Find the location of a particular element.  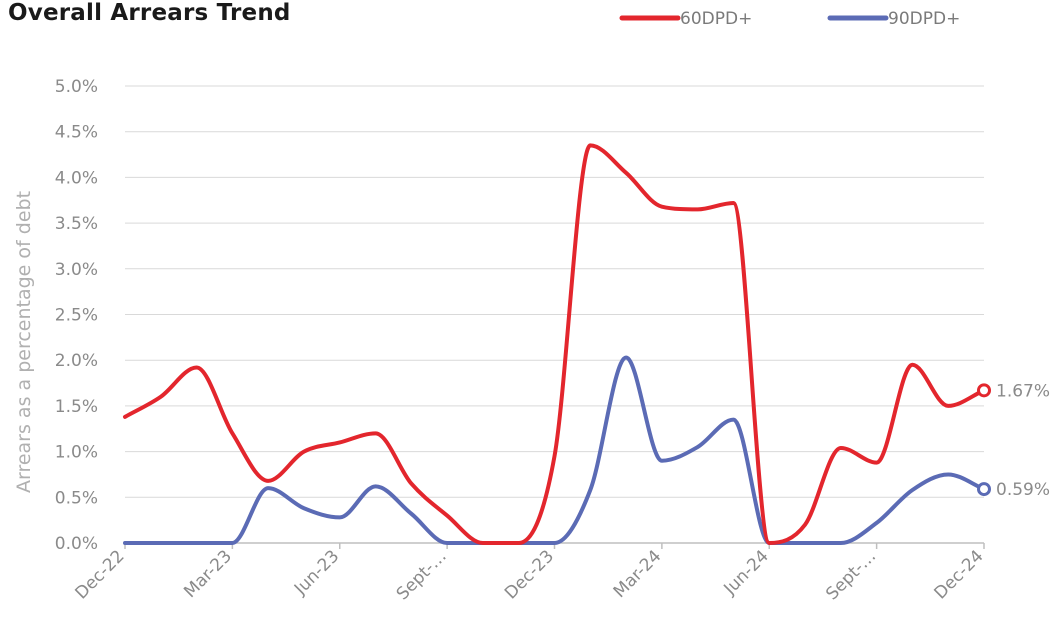

end-label-90dpd: 0.59% is located at coordinates (1023, 490).